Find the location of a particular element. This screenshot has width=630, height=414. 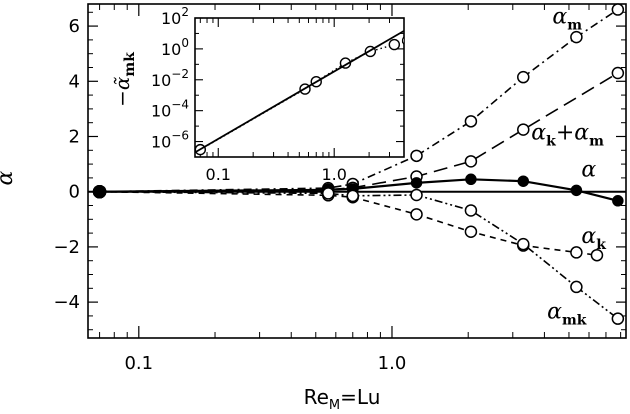

series-label: αk+αm is located at coordinates (567, 134).